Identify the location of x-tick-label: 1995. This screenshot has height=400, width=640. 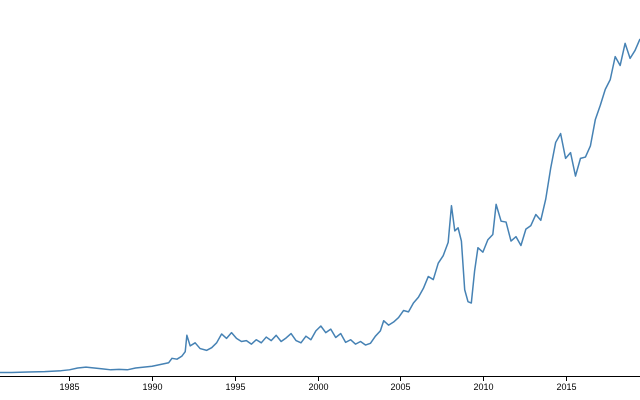
(235, 387).